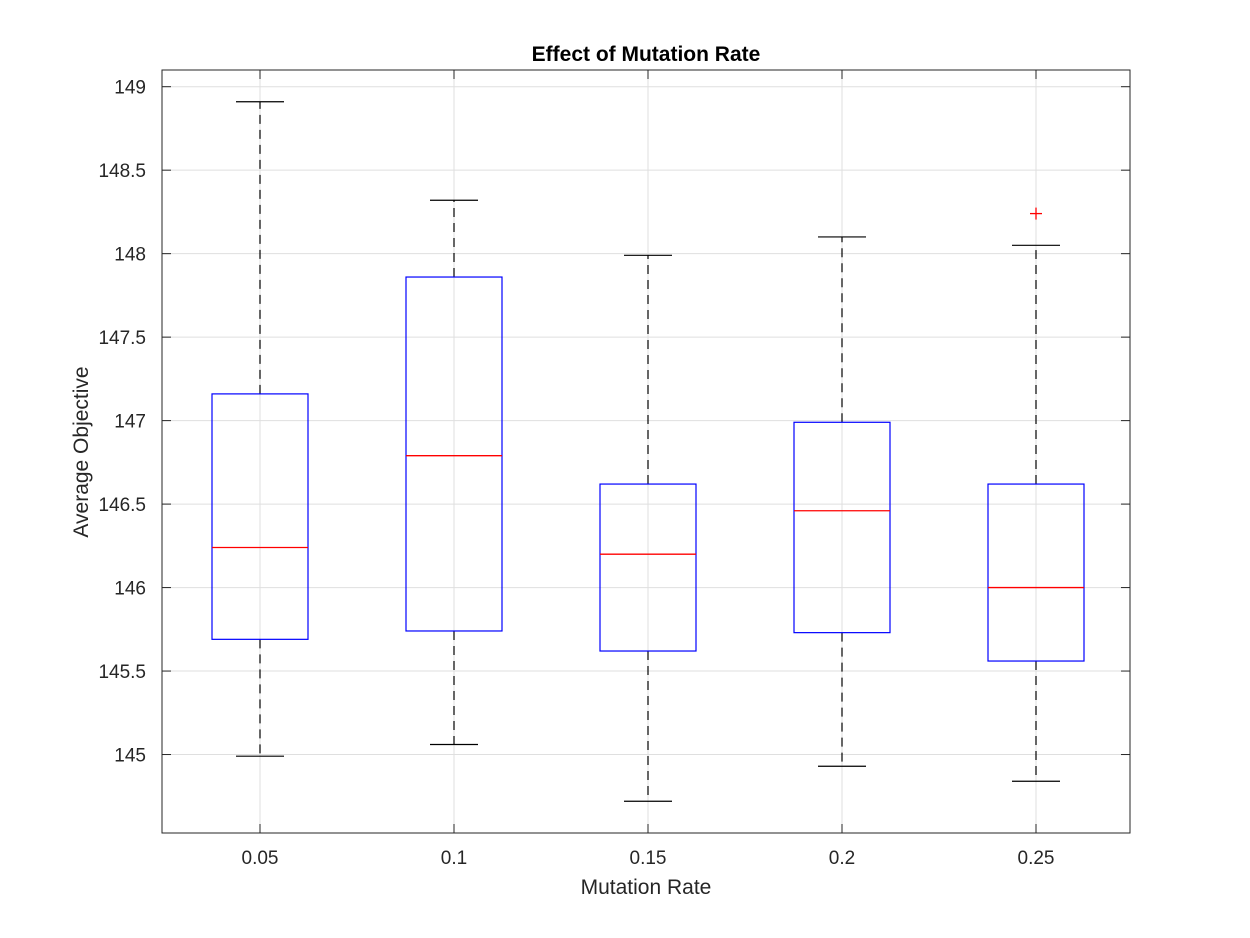 The width and height of the screenshot is (1250, 938). I want to click on y-tick-label: 147, so click(130, 422).